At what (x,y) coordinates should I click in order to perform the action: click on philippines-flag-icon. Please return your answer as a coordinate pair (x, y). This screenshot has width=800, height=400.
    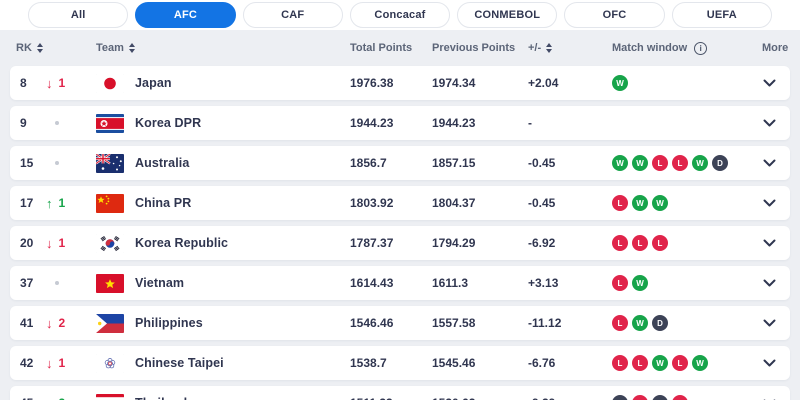
    Looking at the image, I should click on (110, 323).